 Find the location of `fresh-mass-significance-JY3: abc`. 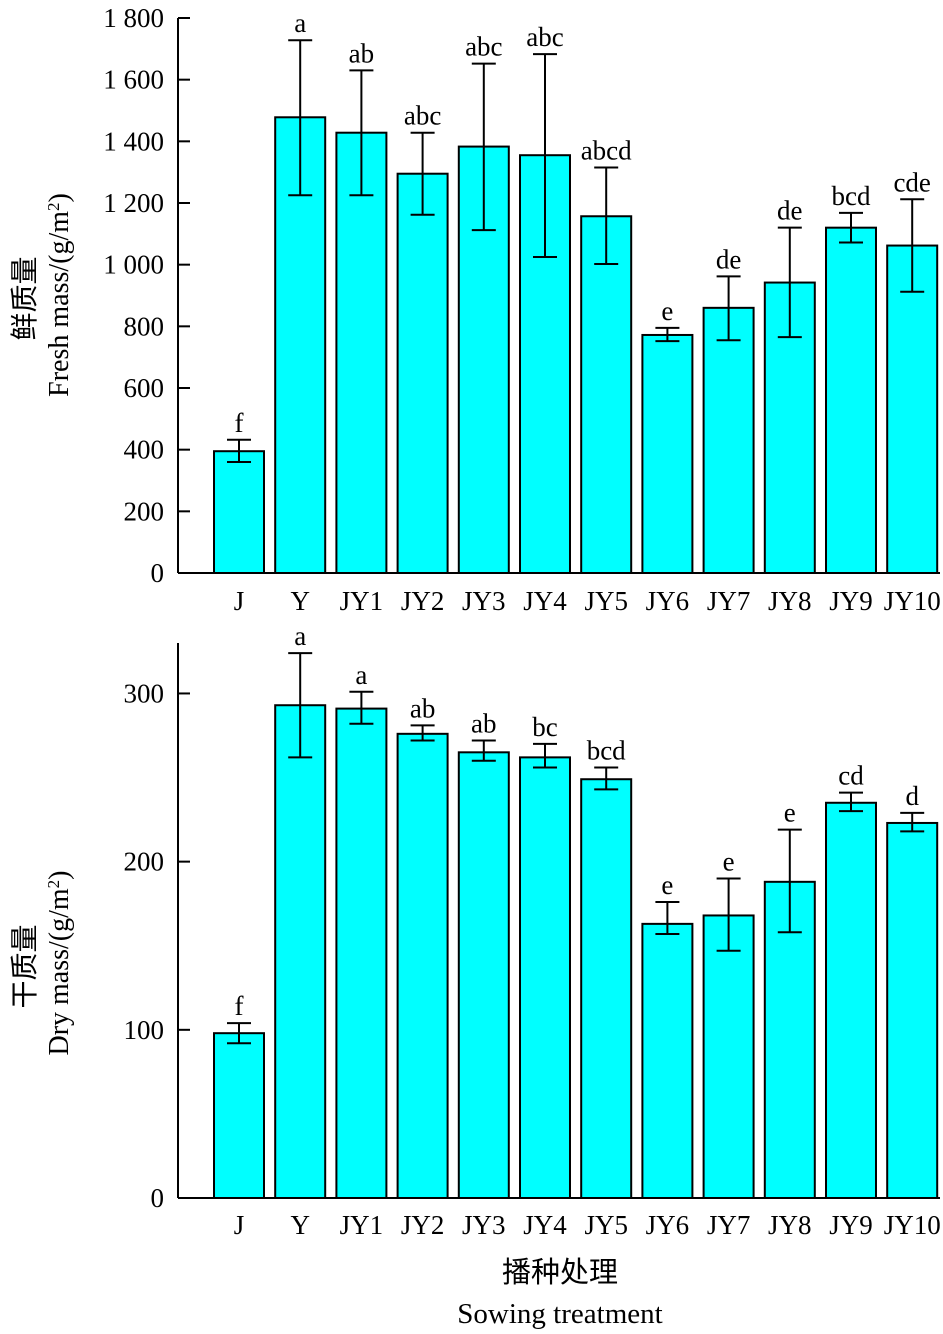

fresh-mass-significance-JY3: abc is located at coordinates (483, 47).